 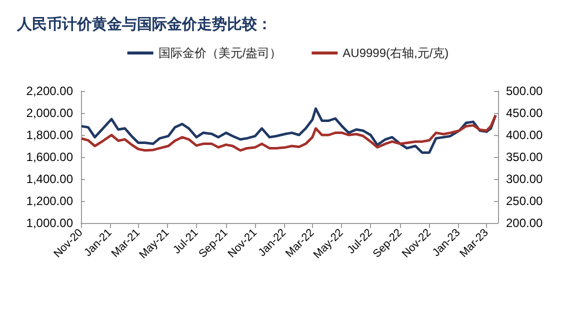 What do you see at coordinates (50, 223) in the screenshot?
I see `y-tick-label: 1,000.00` at bounding box center [50, 223].